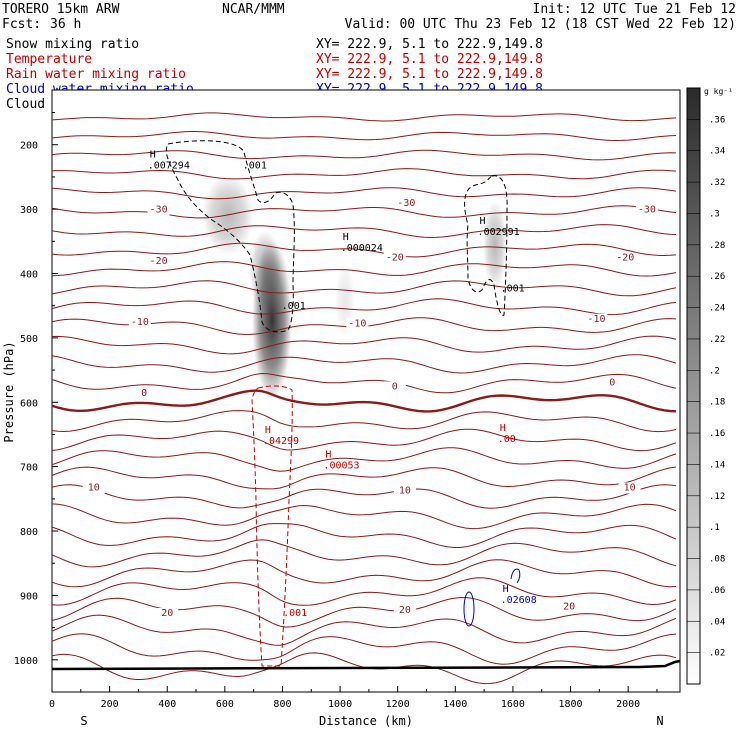  I want to click on y-tick-label: 900, so click(29, 596).